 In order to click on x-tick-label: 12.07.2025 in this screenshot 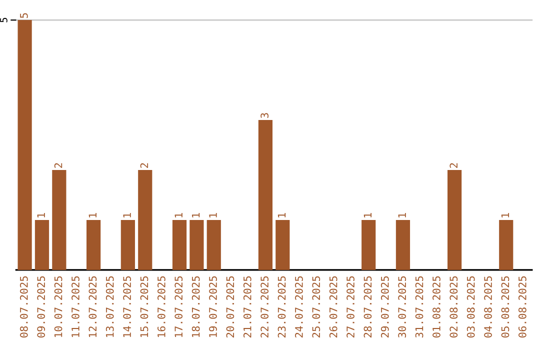, I will do `click(92, 306)`.